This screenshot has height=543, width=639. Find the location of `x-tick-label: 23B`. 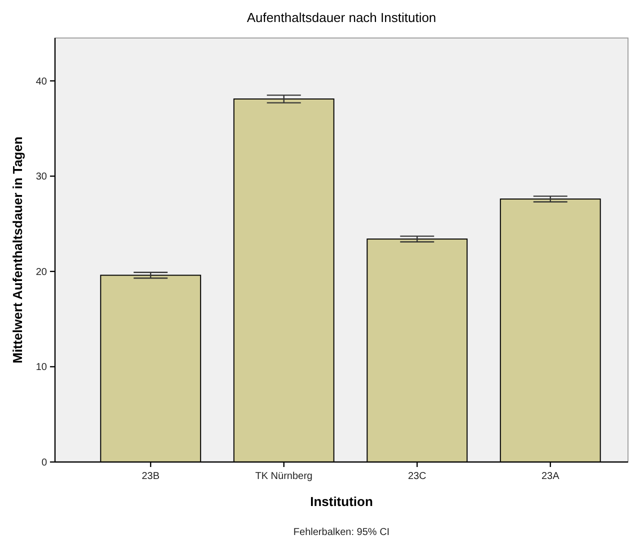

x-tick-label: 23B is located at coordinates (151, 476).